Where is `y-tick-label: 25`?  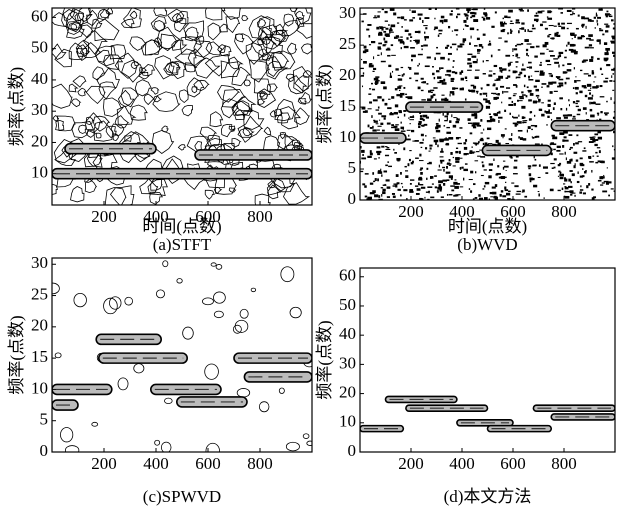 y-tick-label: 25 is located at coordinates (347, 43).